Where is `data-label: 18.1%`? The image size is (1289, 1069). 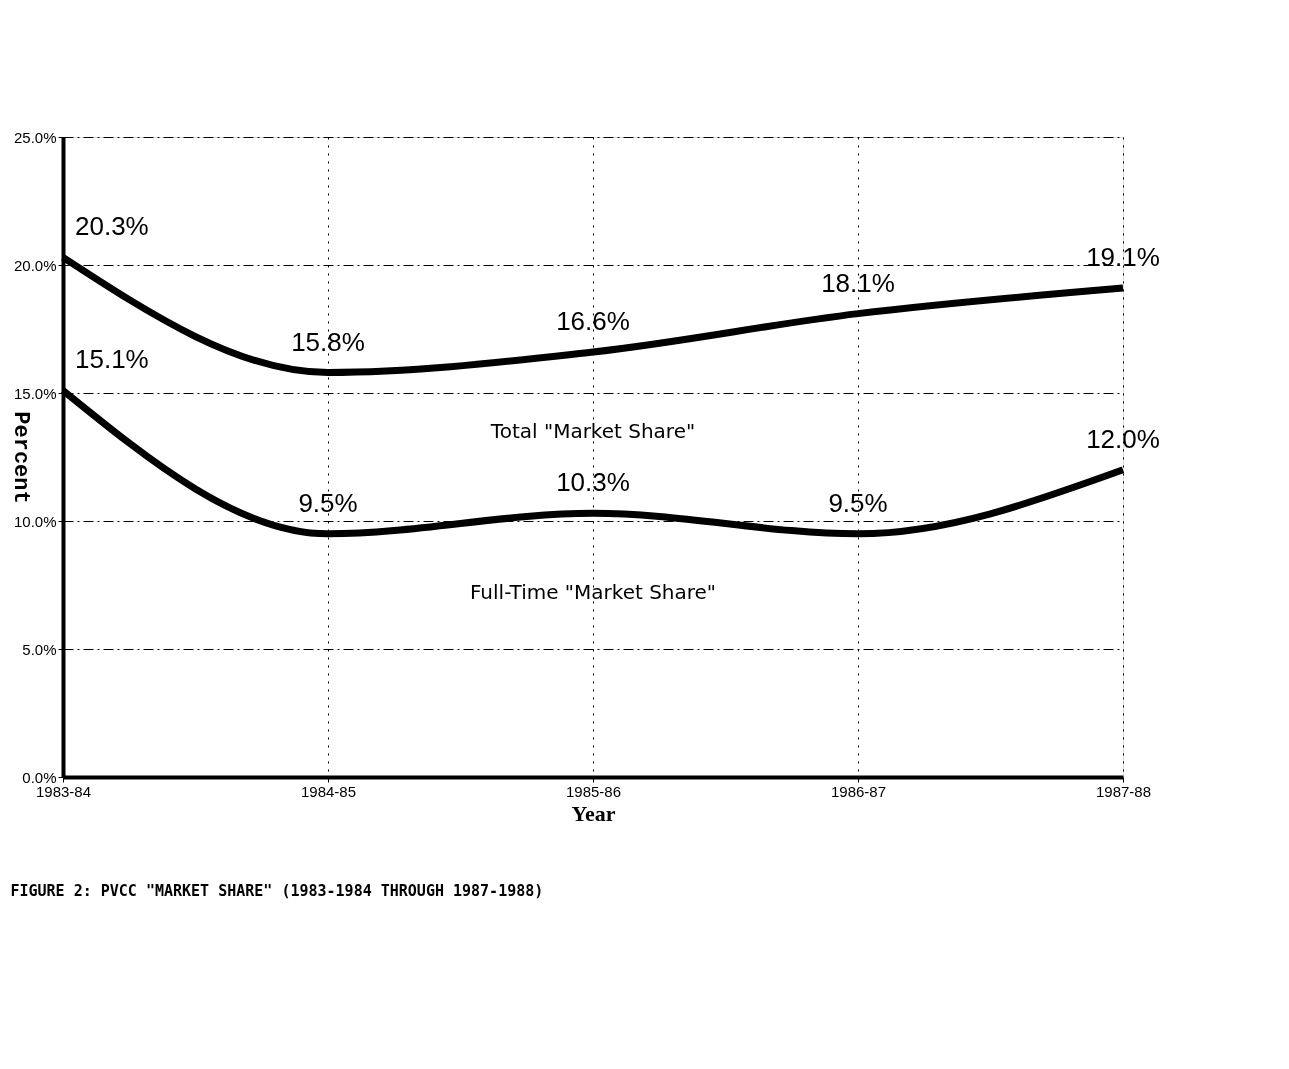 data-label: 18.1% is located at coordinates (858, 282).